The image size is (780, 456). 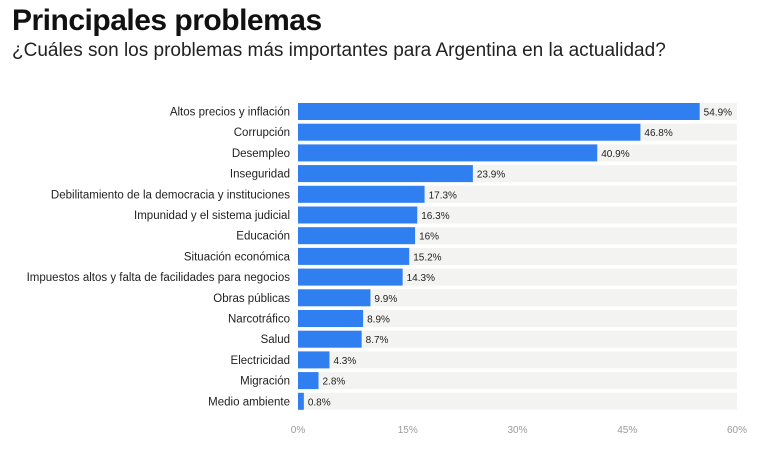 What do you see at coordinates (658, 133) in the screenshot?
I see `value-label: 46.8%` at bounding box center [658, 133].